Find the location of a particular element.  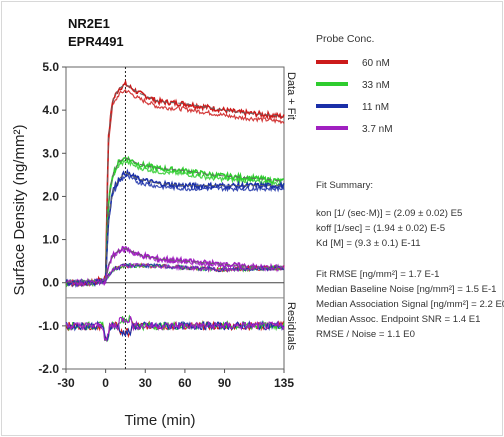

endpoint-snr-line: Median Assoc. Endpoint SNR = 1.4 E1 is located at coordinates (398, 319).